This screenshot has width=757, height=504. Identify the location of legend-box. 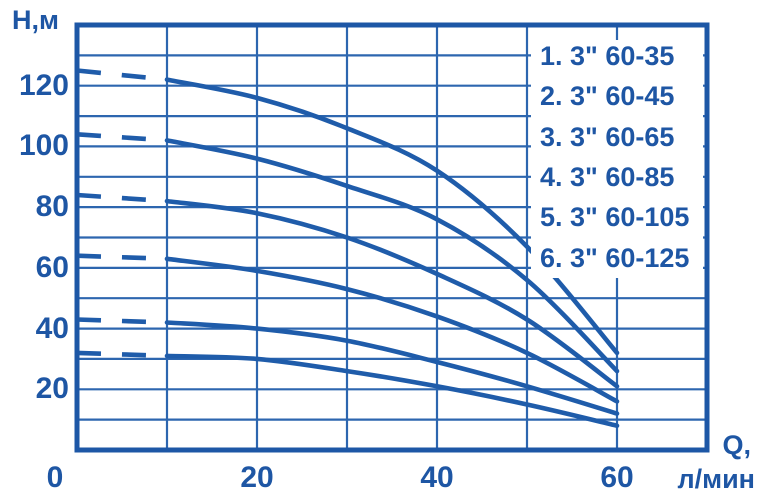
(617, 159).